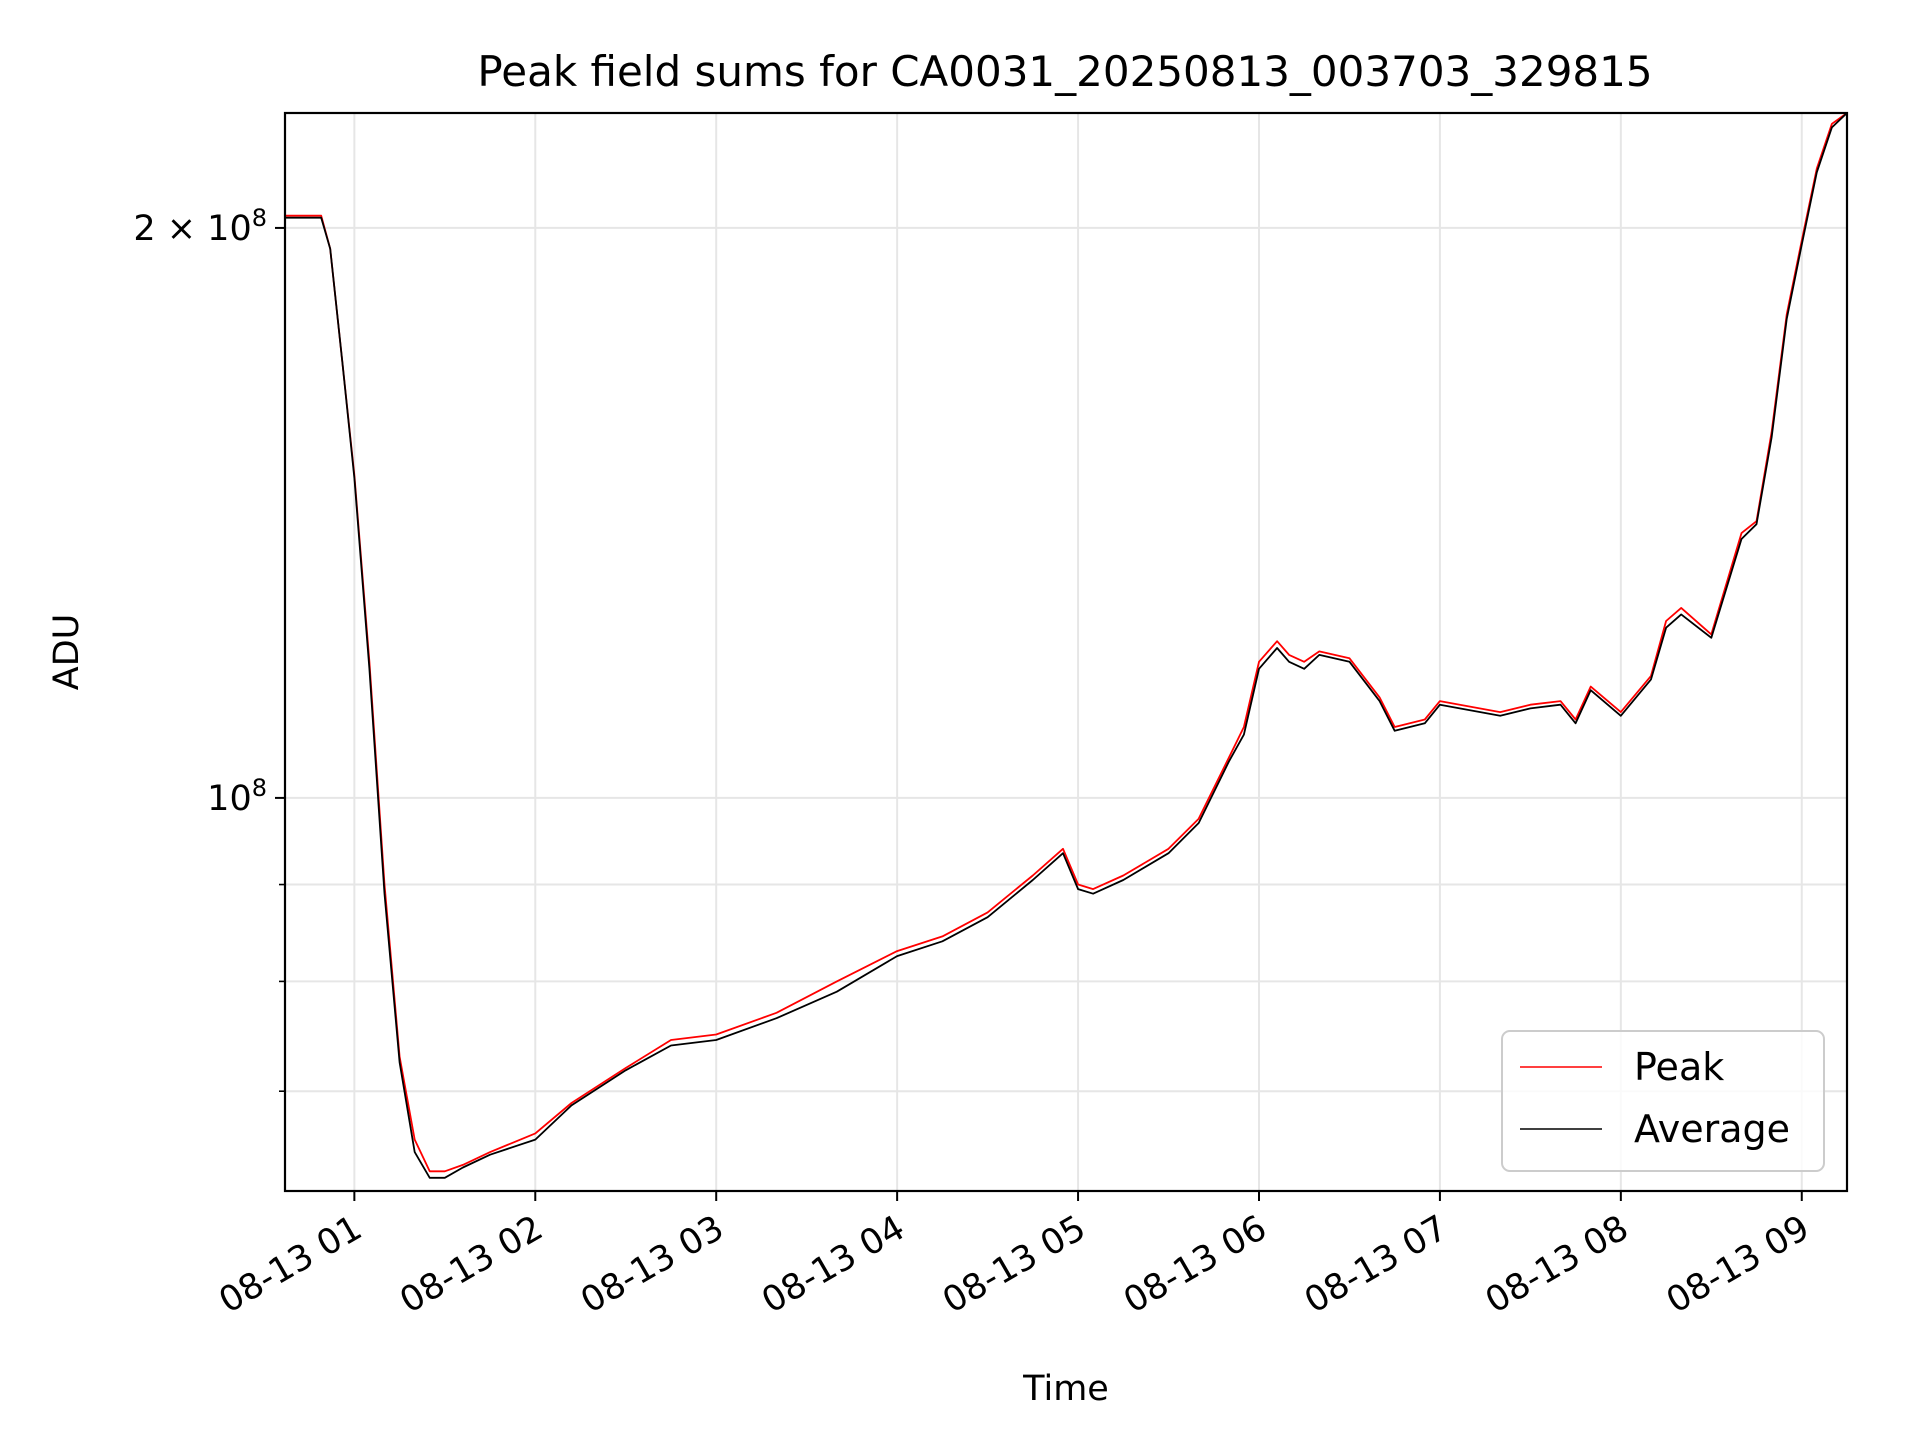  Describe the element at coordinates (200, 226) in the screenshot. I see `y-tick-label: 2 × 108` at that location.